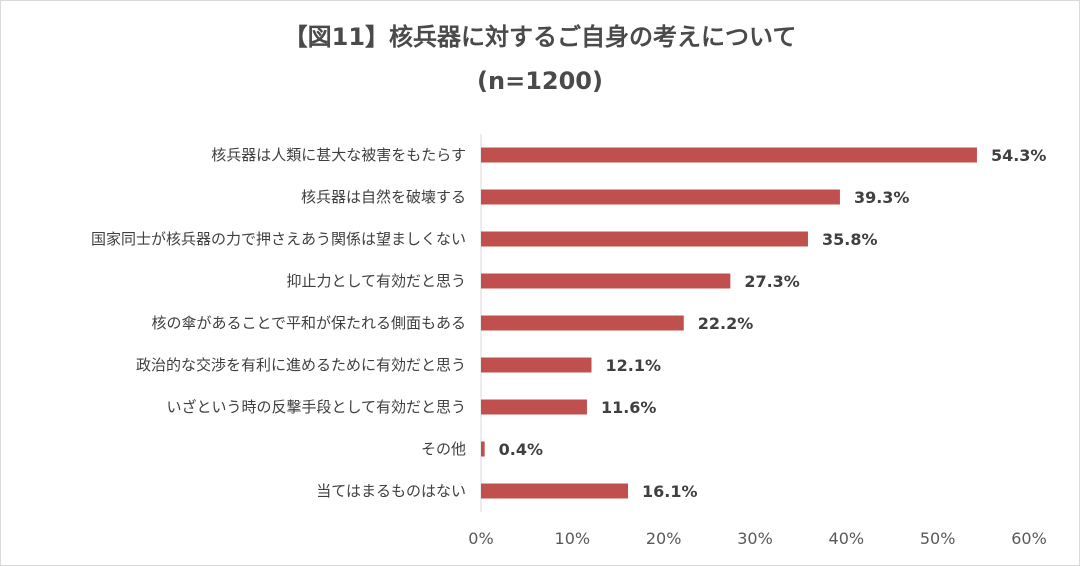  What do you see at coordinates (573, 538) in the screenshot?
I see `x-tick-label: 10%` at bounding box center [573, 538].